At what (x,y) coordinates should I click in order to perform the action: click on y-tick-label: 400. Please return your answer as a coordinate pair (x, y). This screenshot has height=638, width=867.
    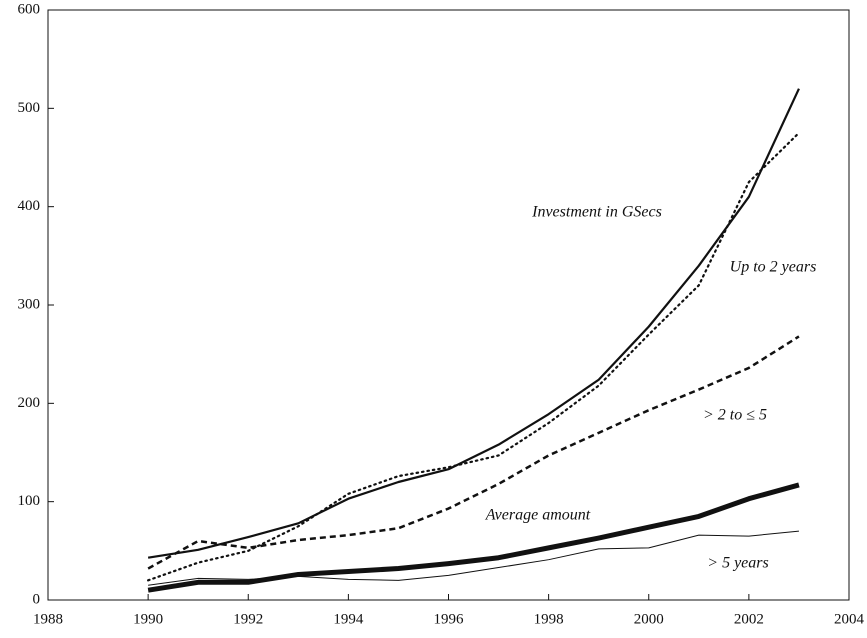
    Looking at the image, I should click on (29, 206).